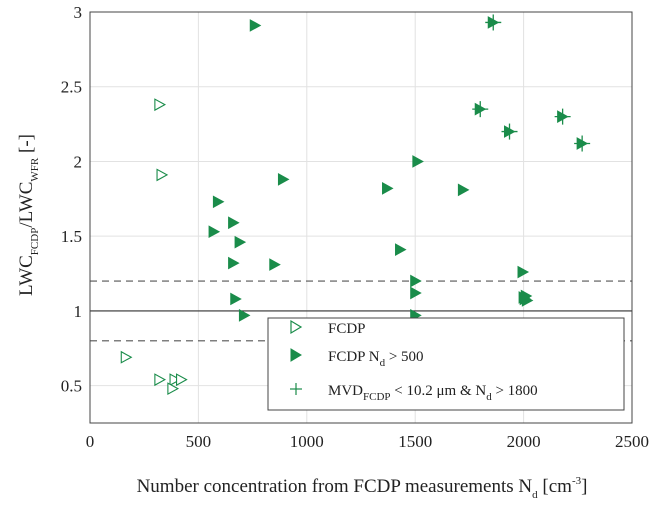 The image size is (670, 505). I want to click on x-tick-label: 2500, so click(632, 441).